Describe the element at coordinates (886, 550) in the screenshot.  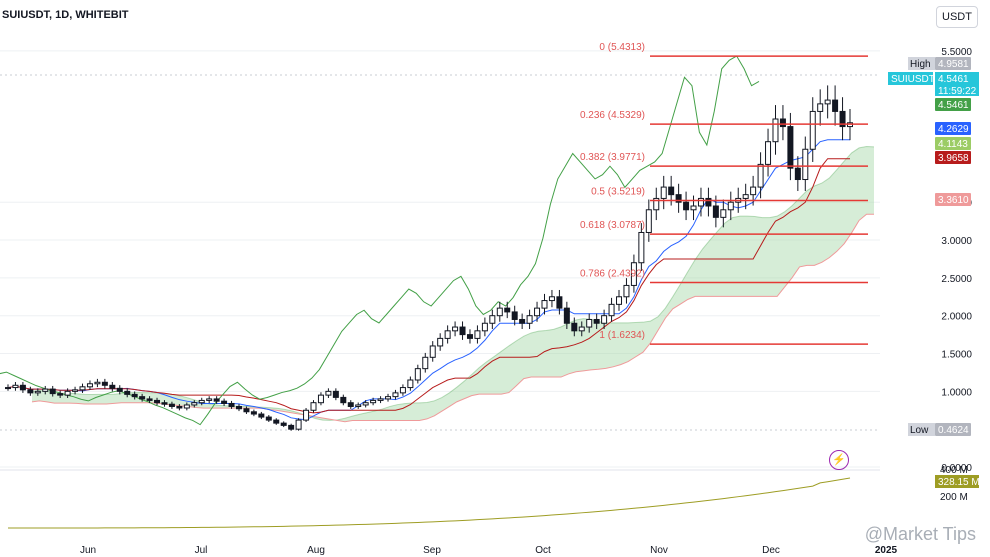
I see `time-tick-label: 2025` at that location.